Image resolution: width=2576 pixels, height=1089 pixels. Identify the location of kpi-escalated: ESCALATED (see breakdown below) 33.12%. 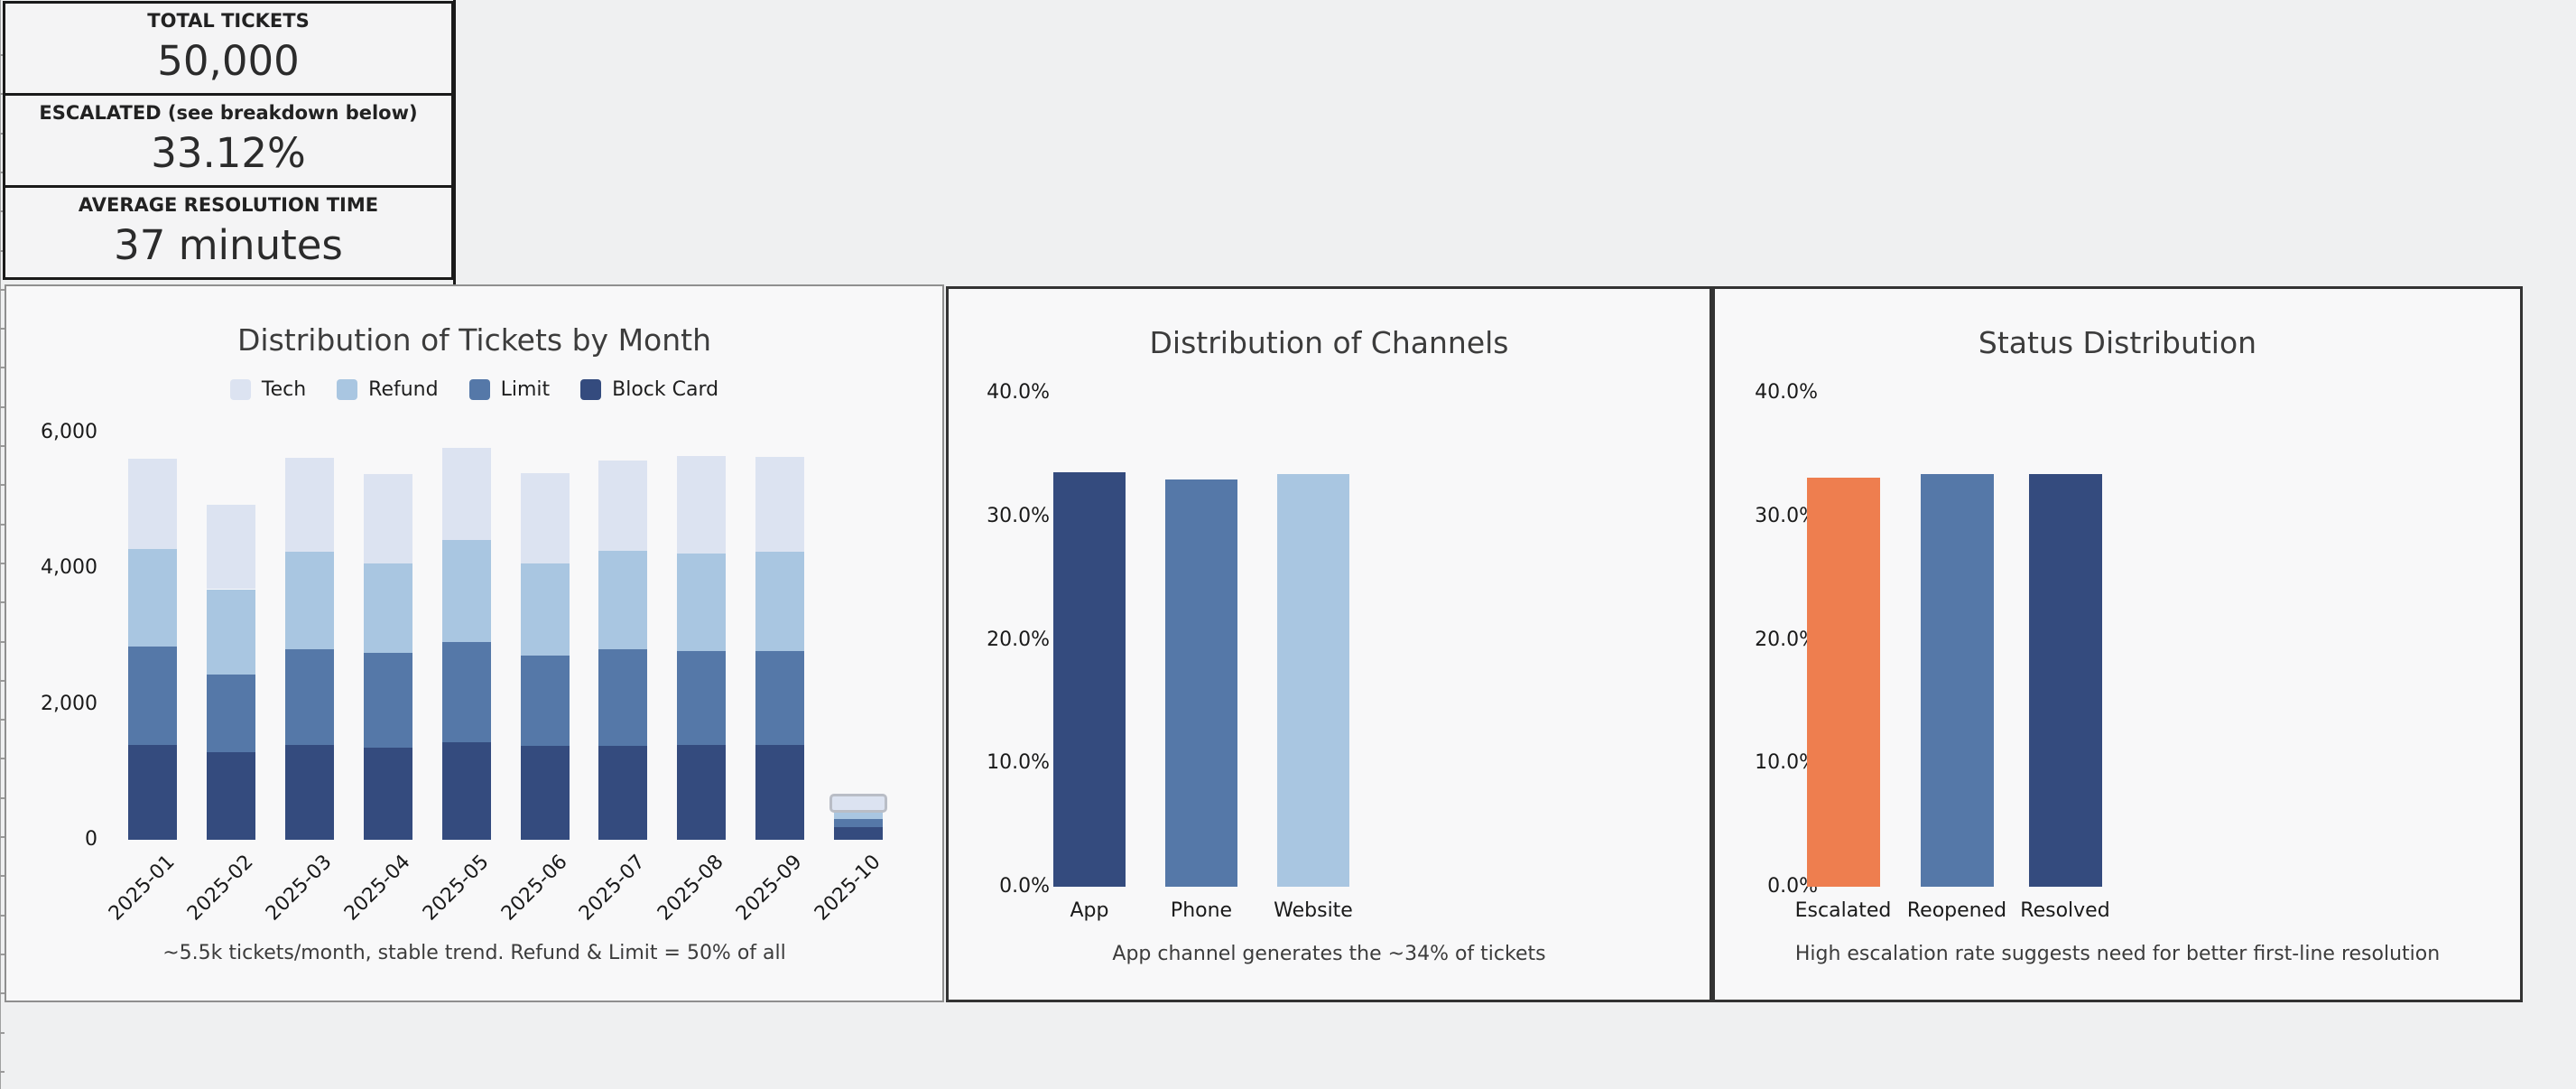
(228, 142).